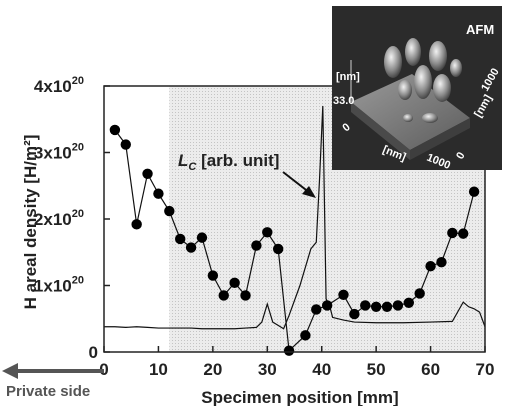 This screenshot has width=511, height=406. I want to click on x-tick-label: 50, so click(376, 369).